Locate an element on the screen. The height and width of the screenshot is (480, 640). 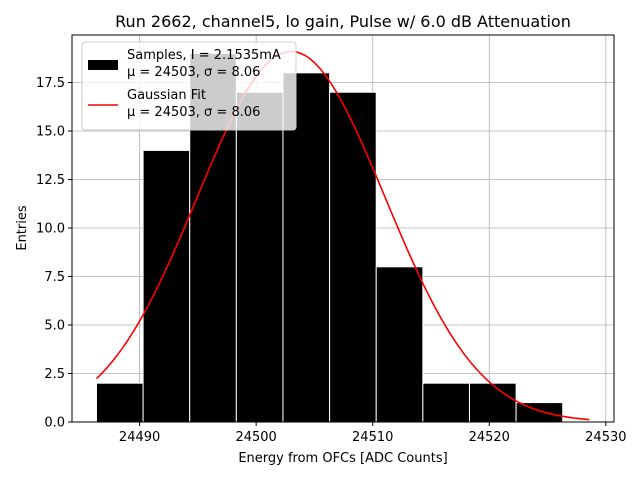
x-tick-label: 24510 is located at coordinates (372, 437).